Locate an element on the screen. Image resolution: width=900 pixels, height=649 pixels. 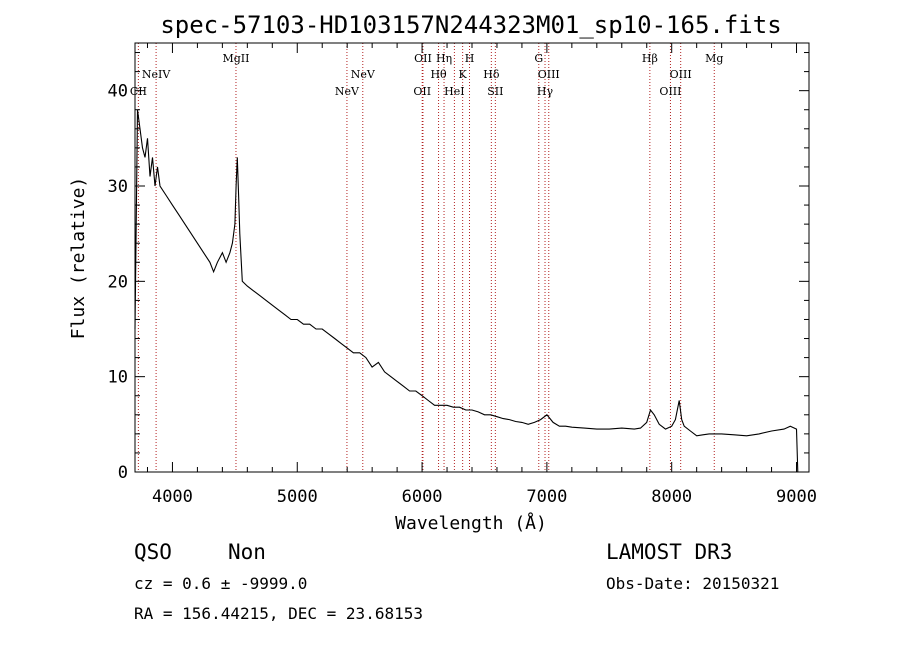
x-tick-label: 9000 is located at coordinates (796, 497).